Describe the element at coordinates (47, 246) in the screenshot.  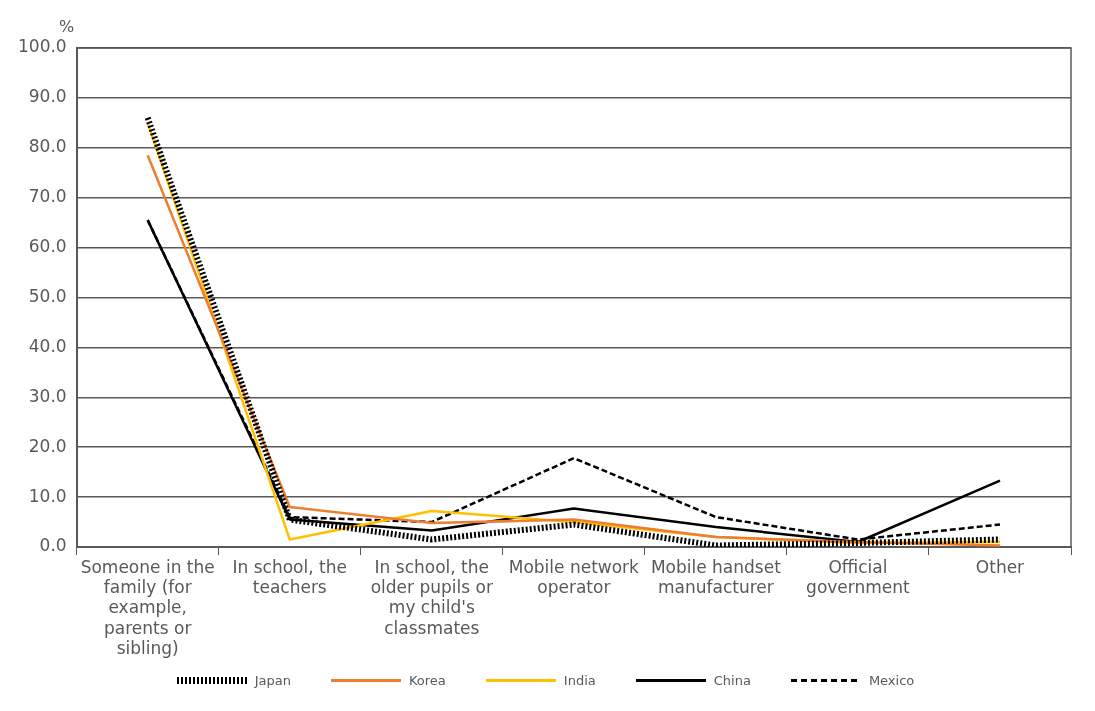
I see `y-tick-label: 60.0` at that location.